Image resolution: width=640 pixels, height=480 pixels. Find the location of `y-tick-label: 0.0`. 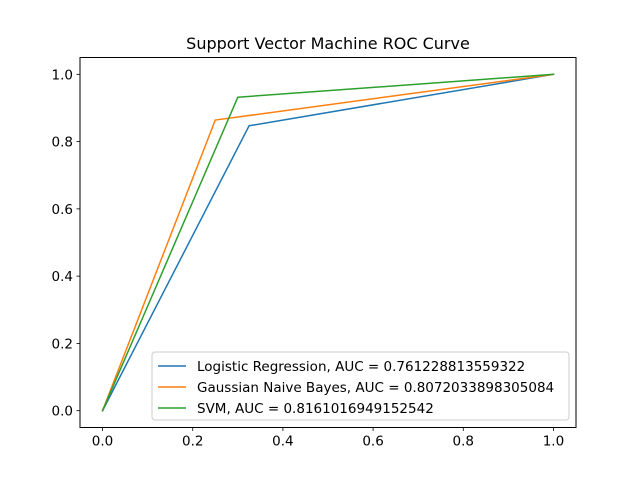

y-tick-label: 0.0 is located at coordinates (62, 412).